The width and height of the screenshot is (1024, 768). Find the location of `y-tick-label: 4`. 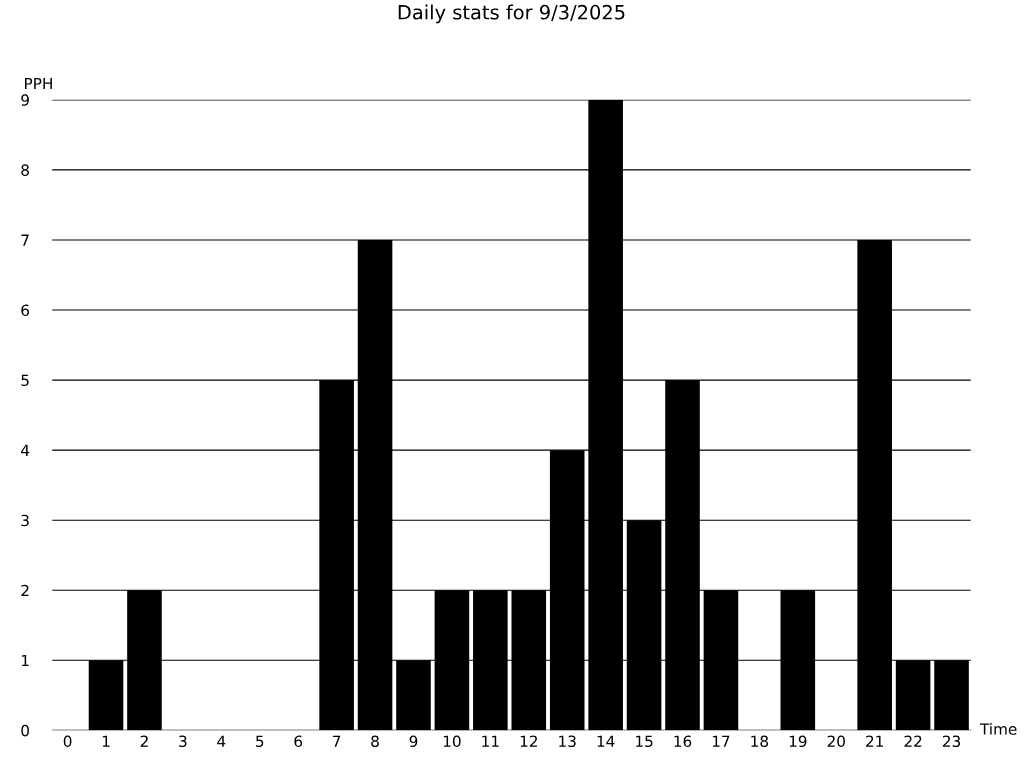

y-tick-label: 4 is located at coordinates (25, 450).